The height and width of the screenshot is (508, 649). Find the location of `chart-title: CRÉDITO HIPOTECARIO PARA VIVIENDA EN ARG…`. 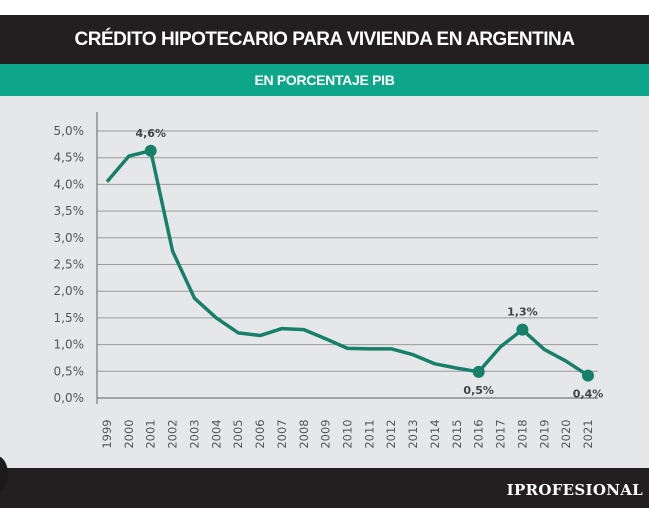

chart-title: CRÉDITO HIPOTECARIO PARA VIVIENDA EN ARG… is located at coordinates (324, 39).